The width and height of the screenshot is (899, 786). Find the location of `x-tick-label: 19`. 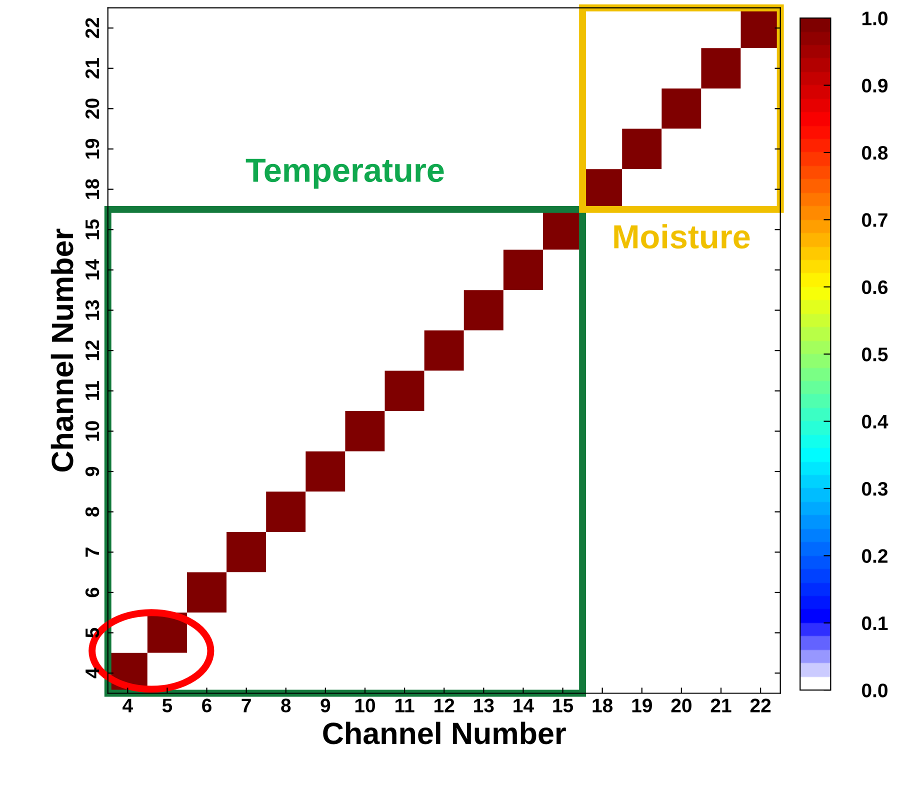

x-tick-label: 19 is located at coordinates (642, 705).